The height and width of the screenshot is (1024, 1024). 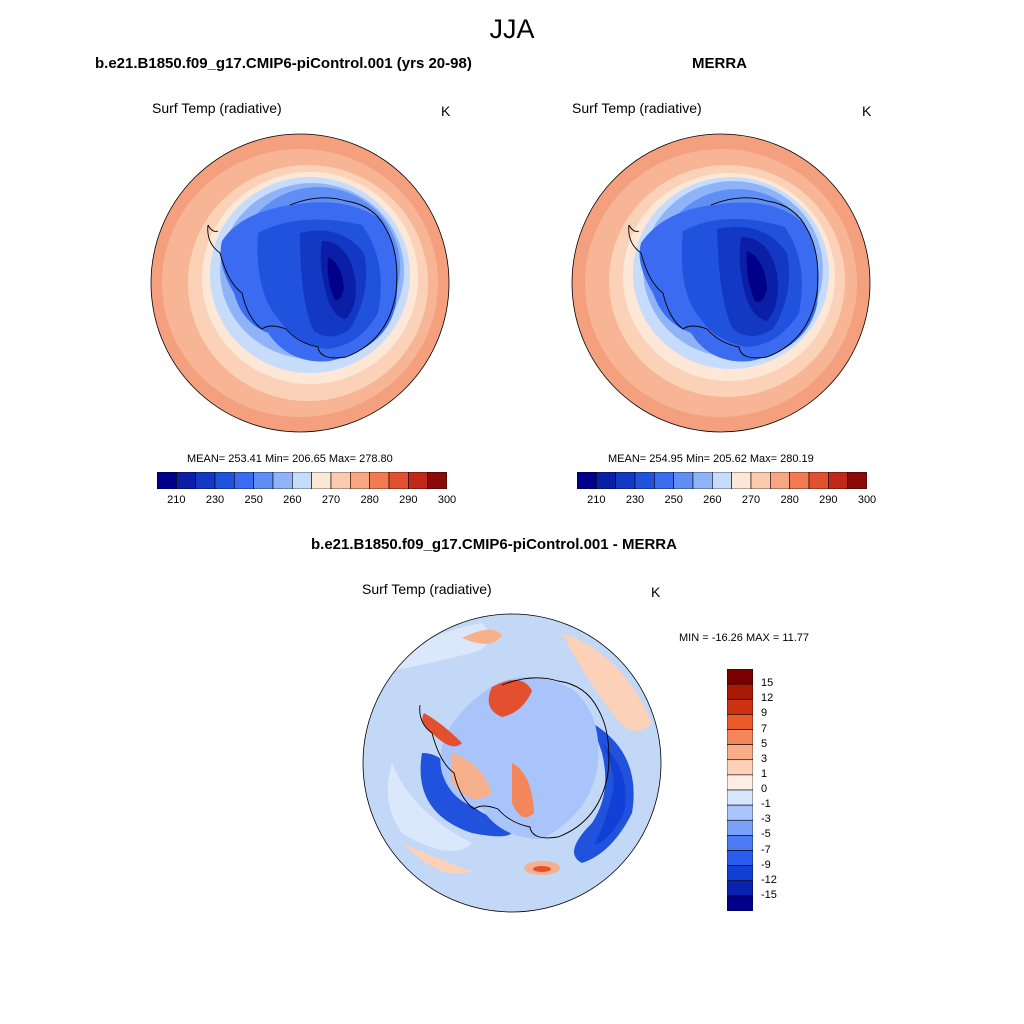 What do you see at coordinates (764, 758) in the screenshot?
I see `panel-3-colorbar-tick-label: 3` at bounding box center [764, 758].